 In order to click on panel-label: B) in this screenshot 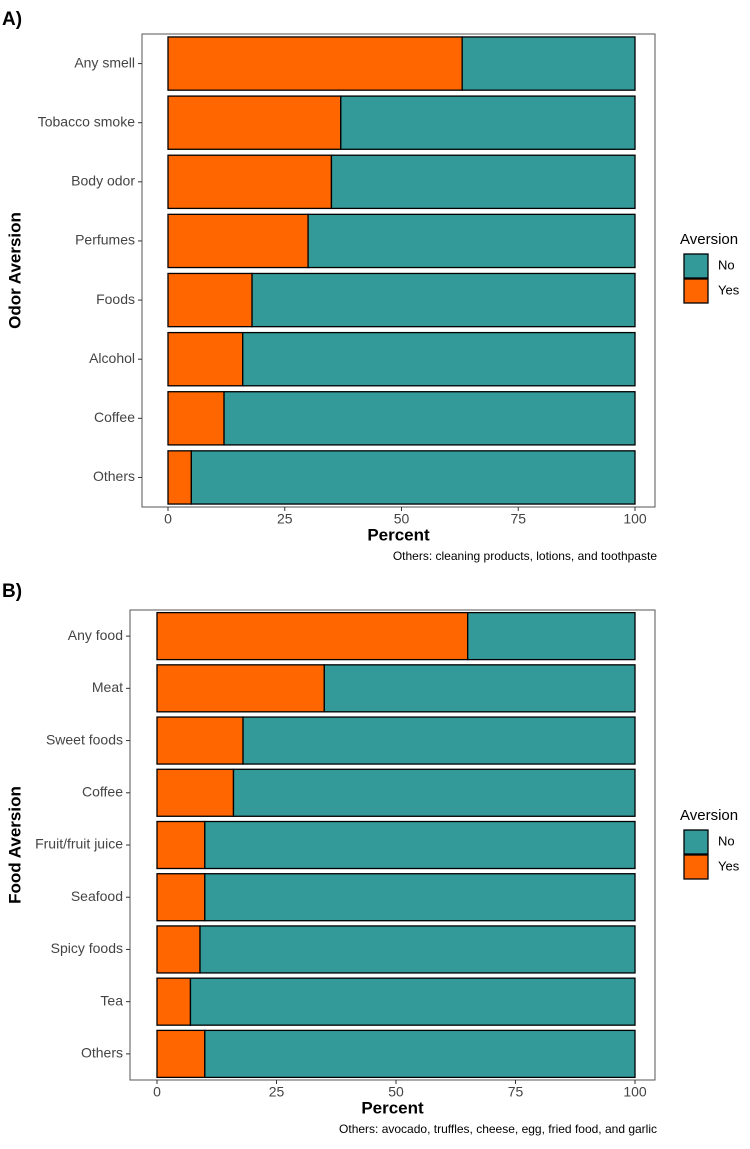, I will do `click(12, 591)`.